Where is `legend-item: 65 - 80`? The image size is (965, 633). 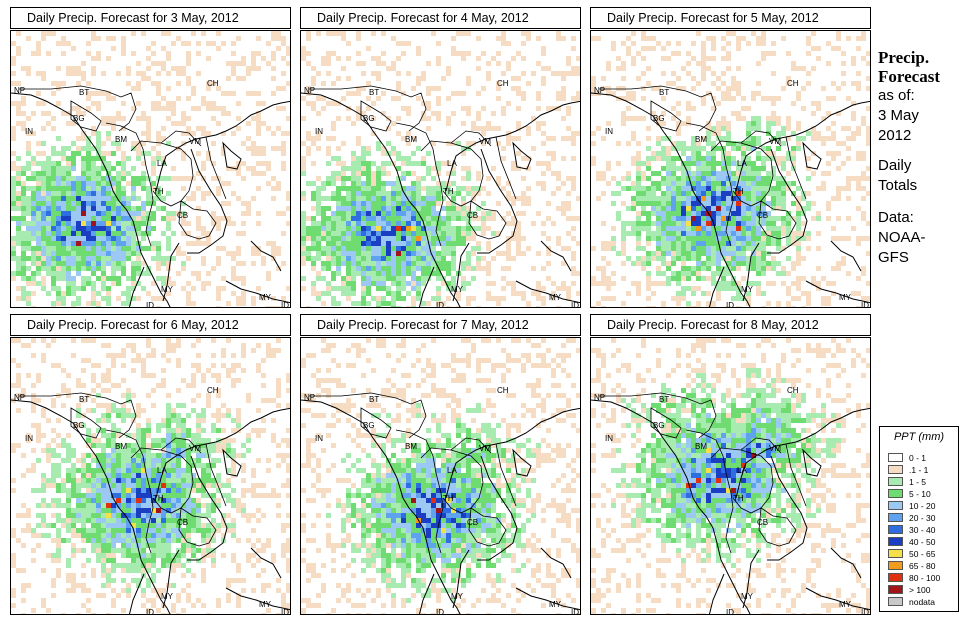 legend-item: 65 - 80 is located at coordinates (911, 566).